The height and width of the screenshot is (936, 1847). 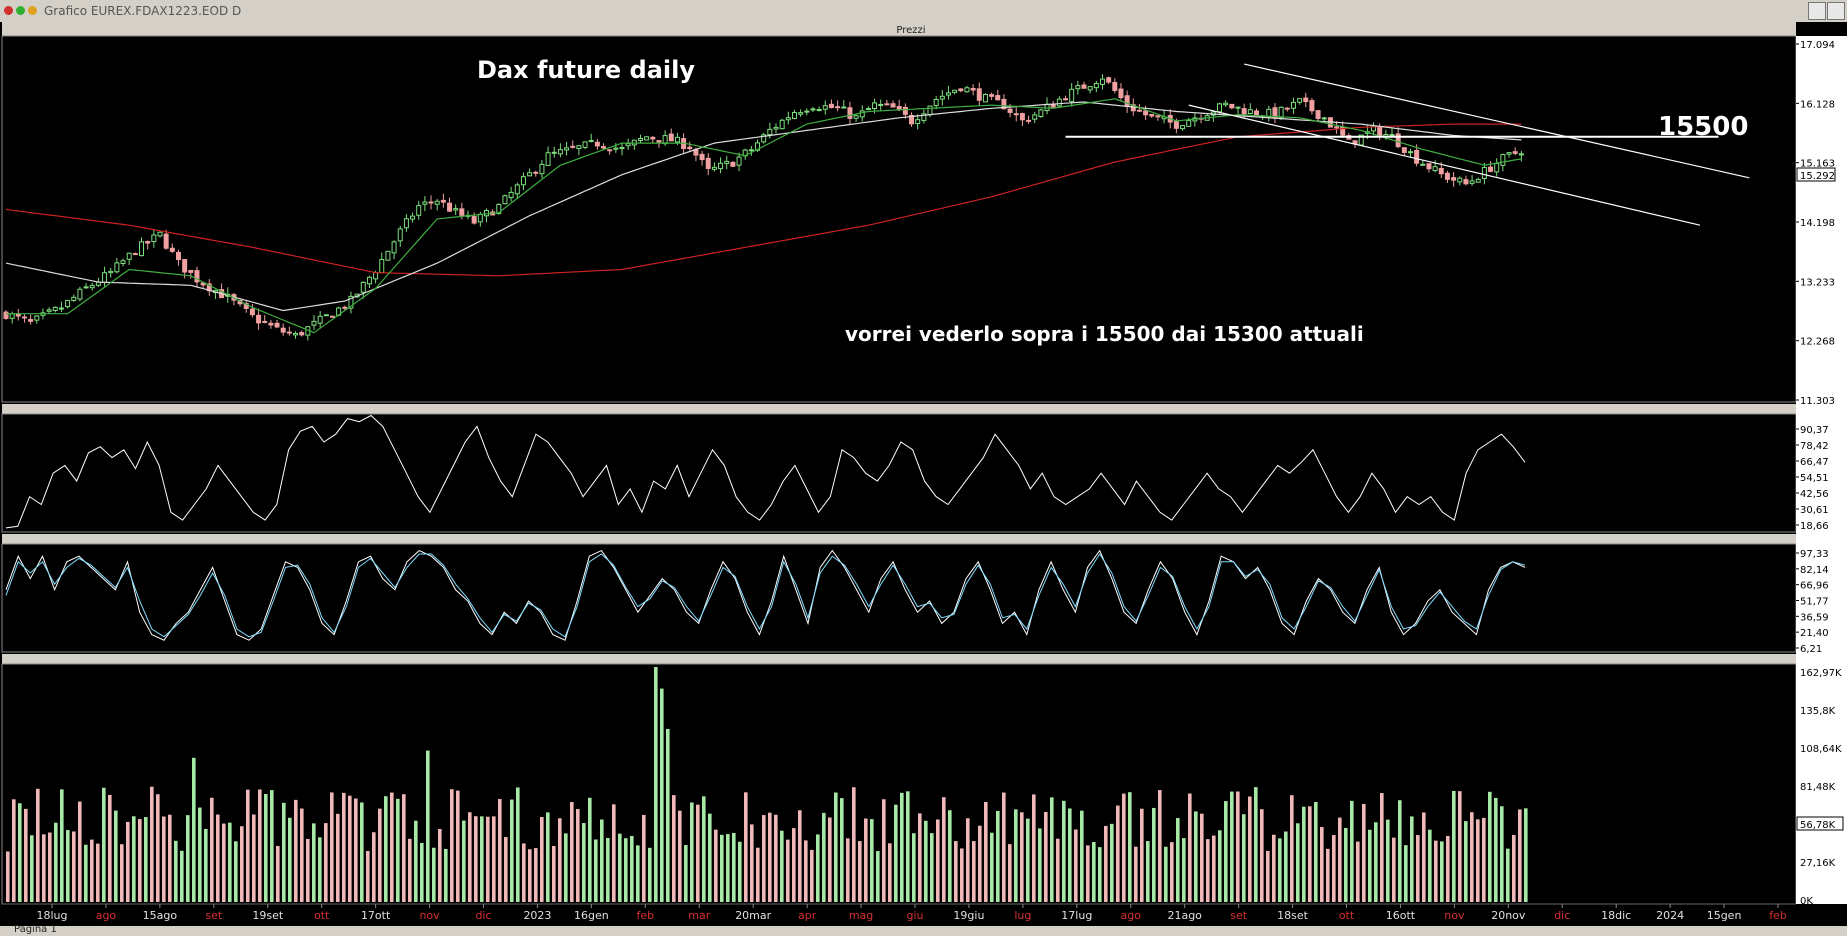 I want to click on close-dot-icon, so click(x=8, y=10).